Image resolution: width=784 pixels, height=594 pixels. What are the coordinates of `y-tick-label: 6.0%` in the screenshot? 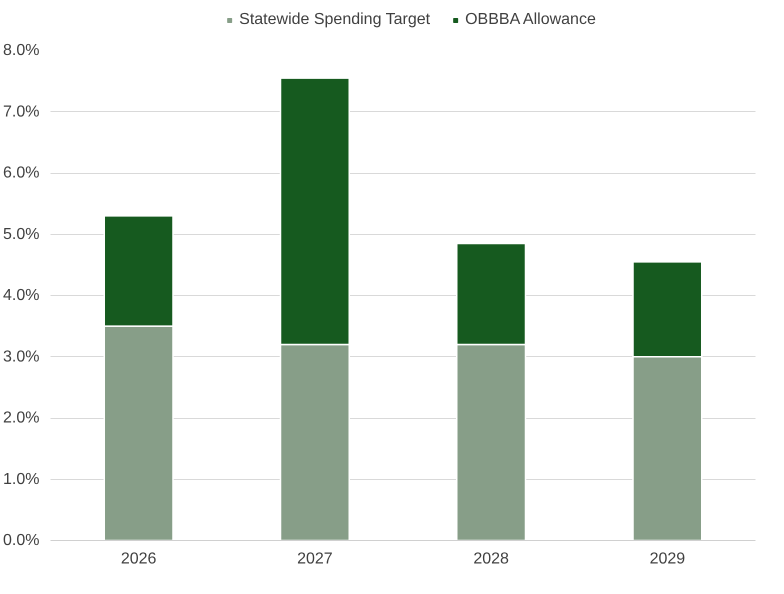 It's located at (21, 173).